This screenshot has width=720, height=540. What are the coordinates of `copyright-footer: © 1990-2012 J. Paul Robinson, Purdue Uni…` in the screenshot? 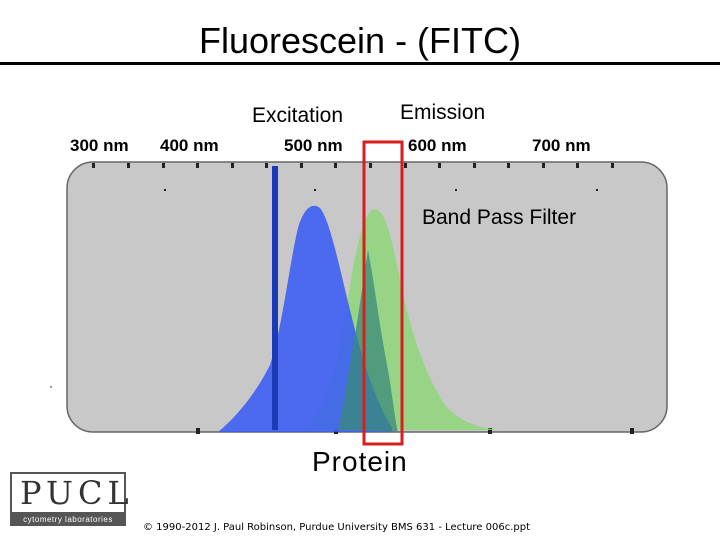 It's located at (337, 527).